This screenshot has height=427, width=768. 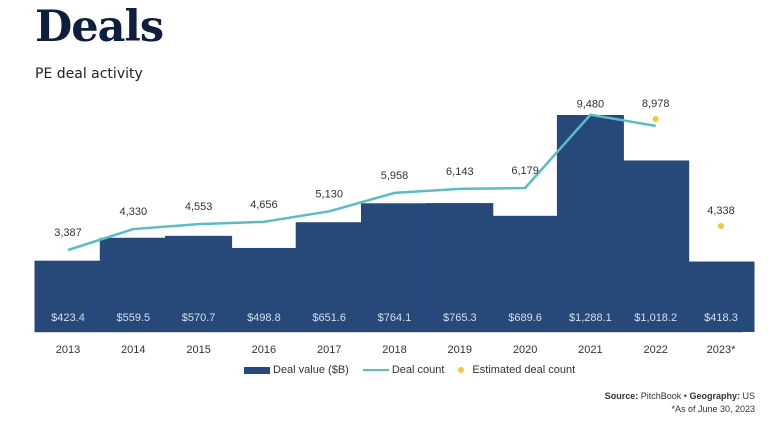 What do you see at coordinates (524, 370) in the screenshot?
I see `legend-label: Estimated deal count` at bounding box center [524, 370].